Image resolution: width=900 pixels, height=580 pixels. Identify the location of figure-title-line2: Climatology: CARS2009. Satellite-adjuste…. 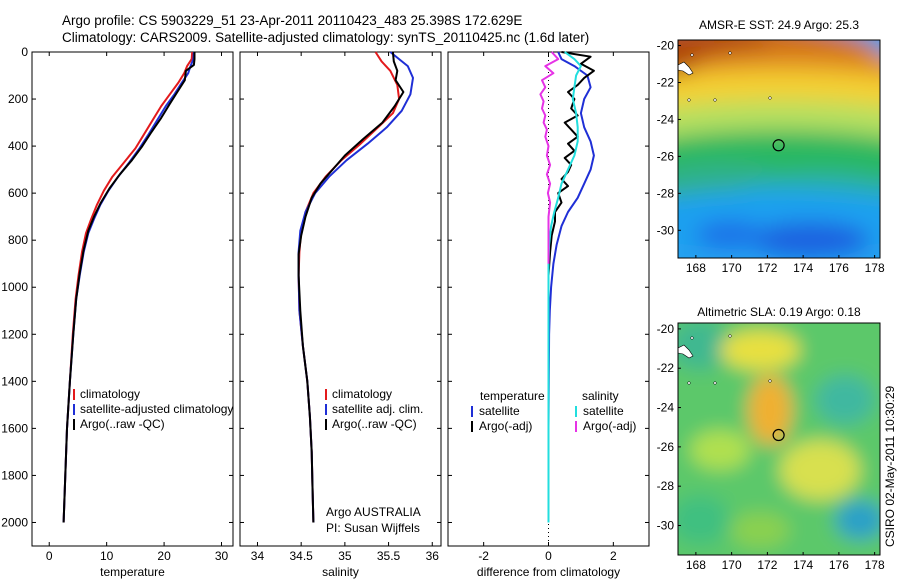
(325, 37).